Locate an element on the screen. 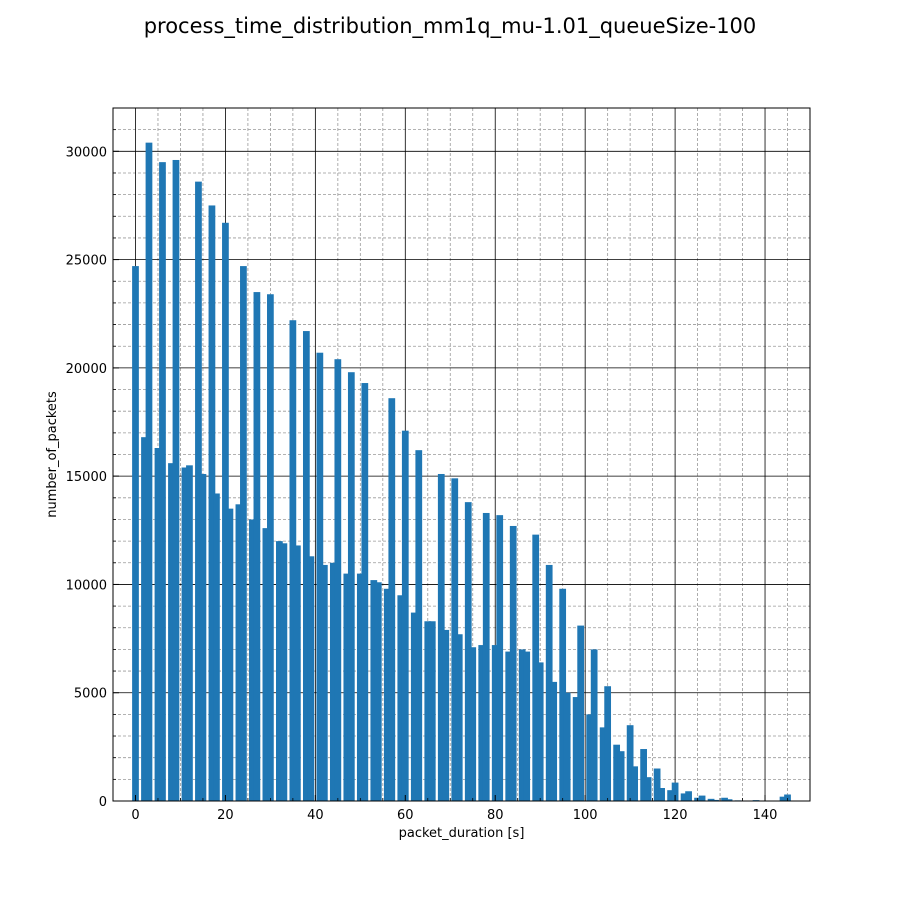 The height and width of the screenshot is (900, 900). x-tick-label: 100 is located at coordinates (585, 815).